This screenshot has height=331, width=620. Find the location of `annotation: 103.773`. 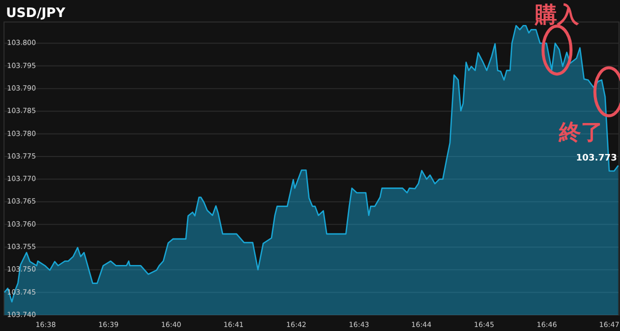

annotation: 103.773 is located at coordinates (596, 159).